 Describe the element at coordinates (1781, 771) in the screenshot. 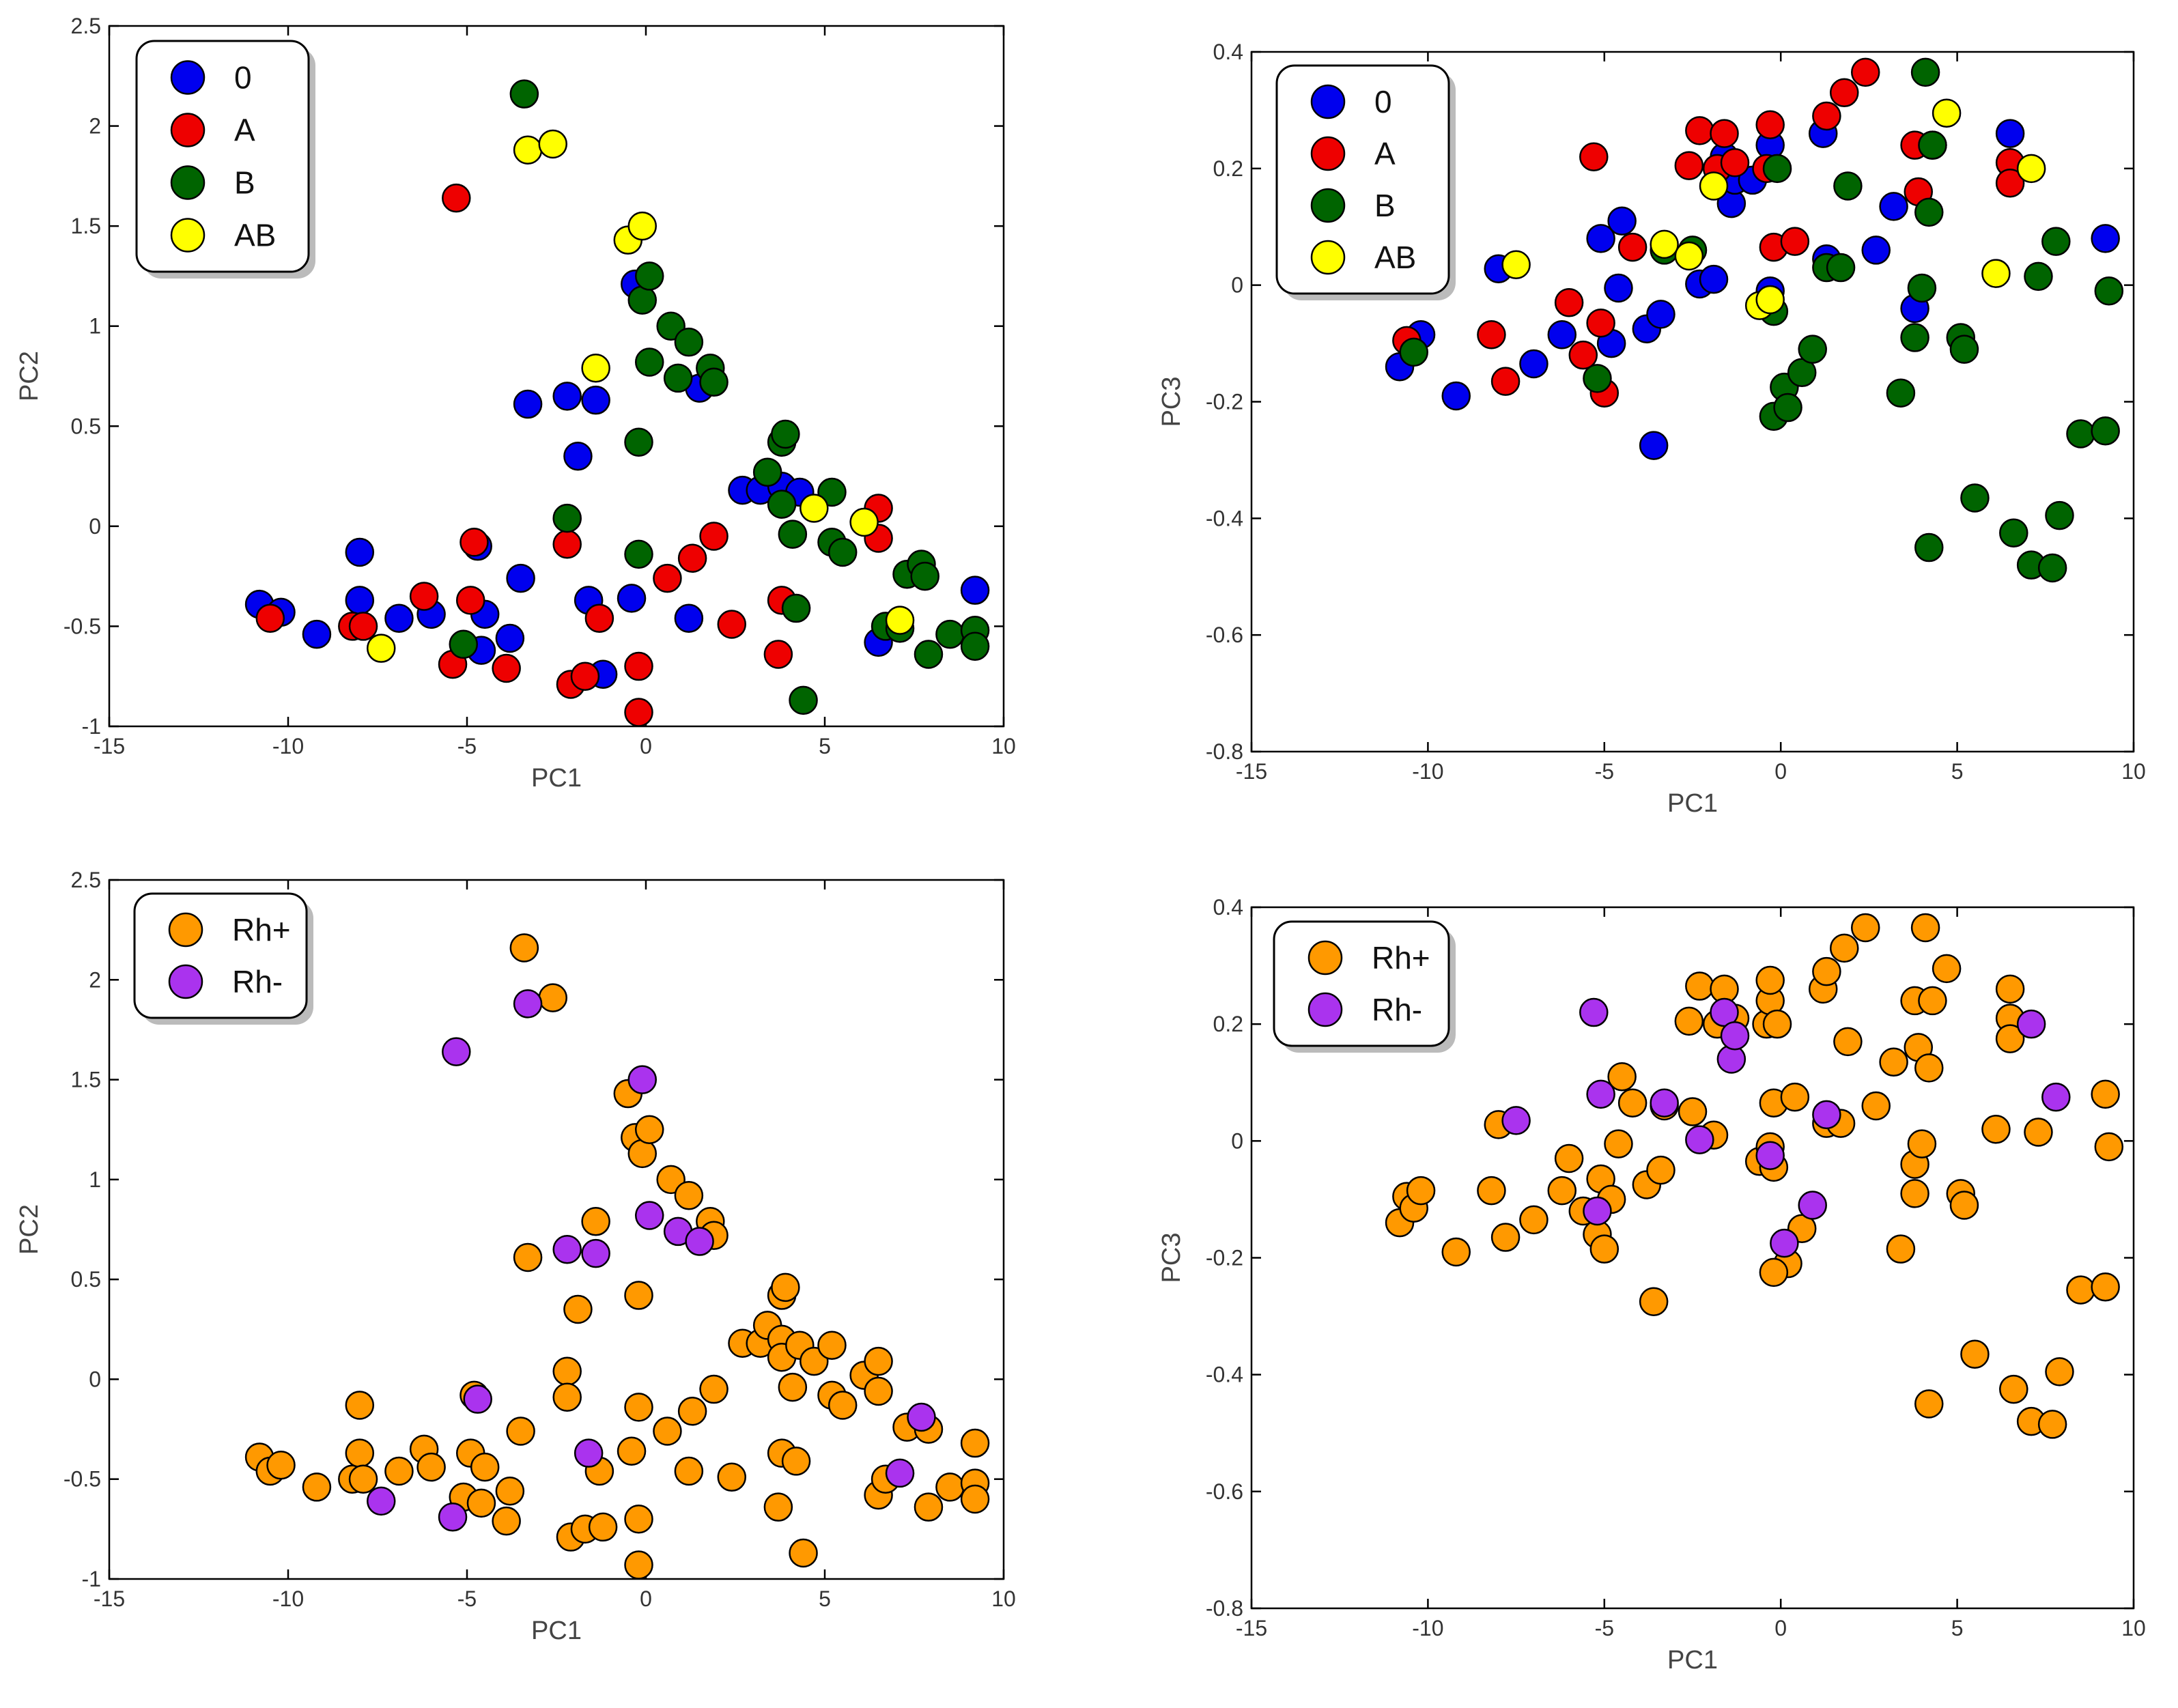

I see `x-tick-label: 0` at that location.